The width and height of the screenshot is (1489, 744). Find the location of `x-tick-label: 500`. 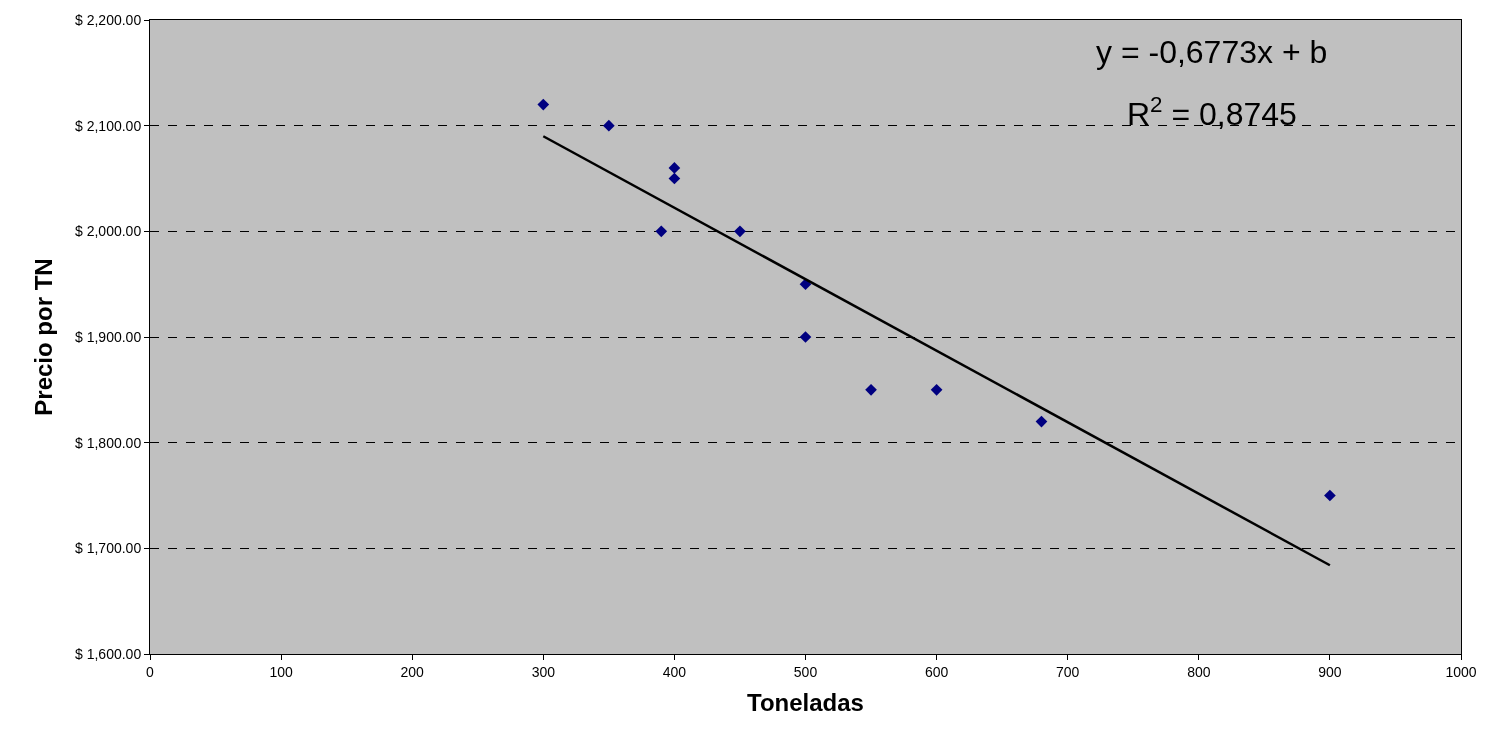

x-tick-label: 500 is located at coordinates (805, 671).